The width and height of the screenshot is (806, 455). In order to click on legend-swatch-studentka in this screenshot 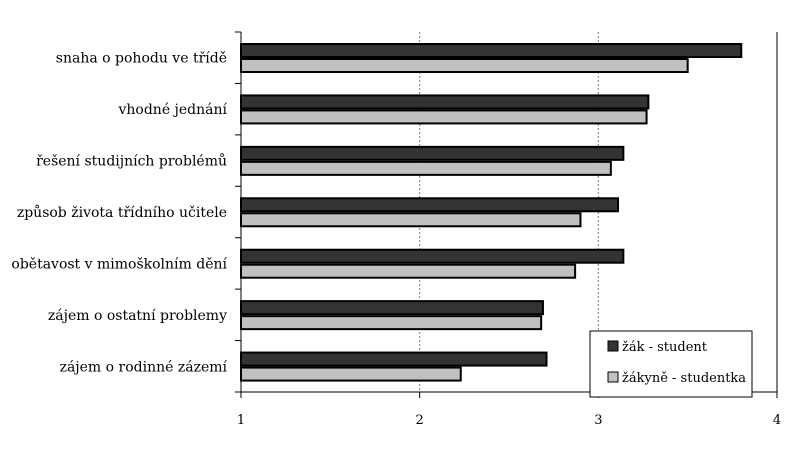, I will do `click(613, 377)`.